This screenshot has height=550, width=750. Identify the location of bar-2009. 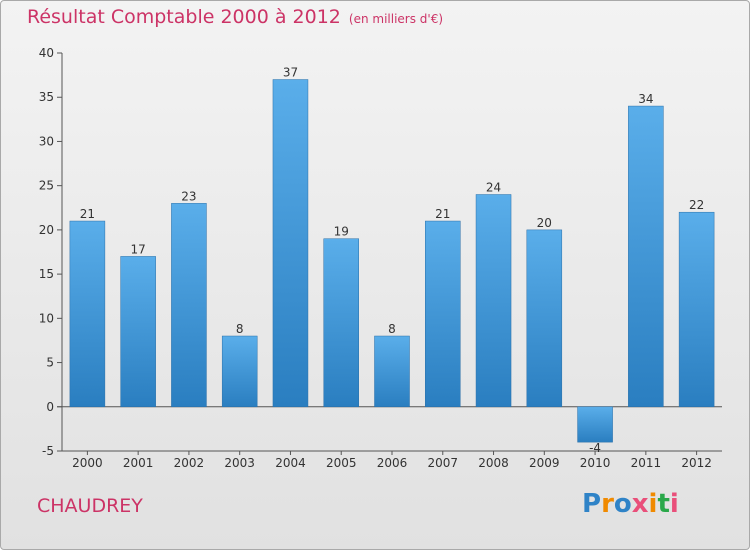
(544, 318).